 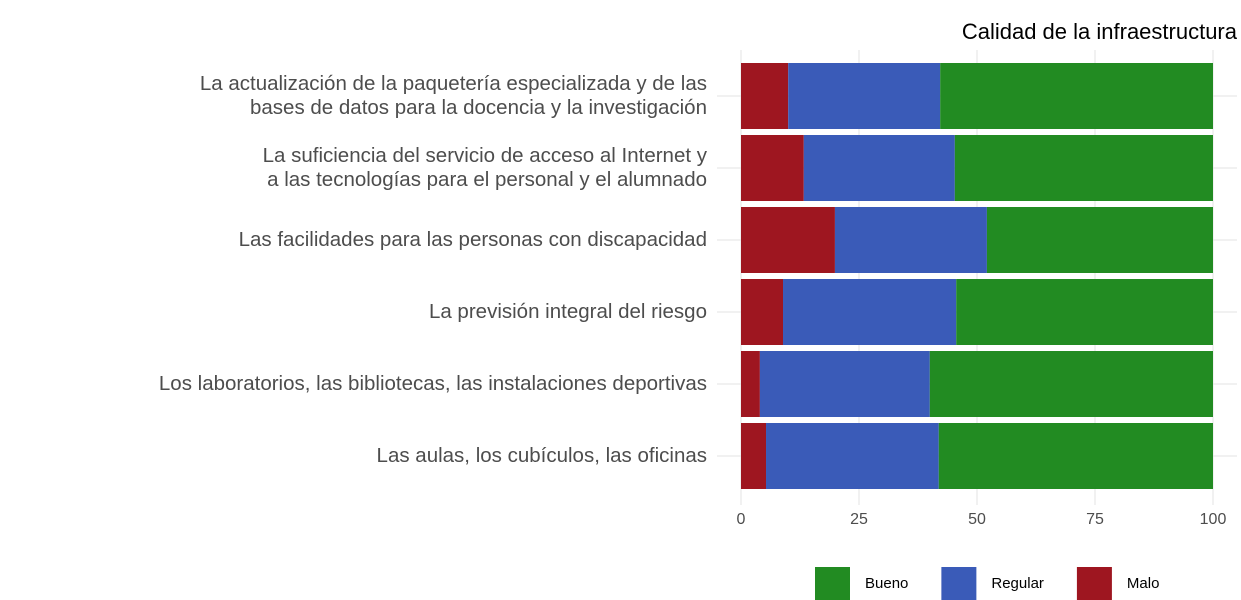 What do you see at coordinates (859, 519) in the screenshot?
I see `x-tick-label: 25` at bounding box center [859, 519].